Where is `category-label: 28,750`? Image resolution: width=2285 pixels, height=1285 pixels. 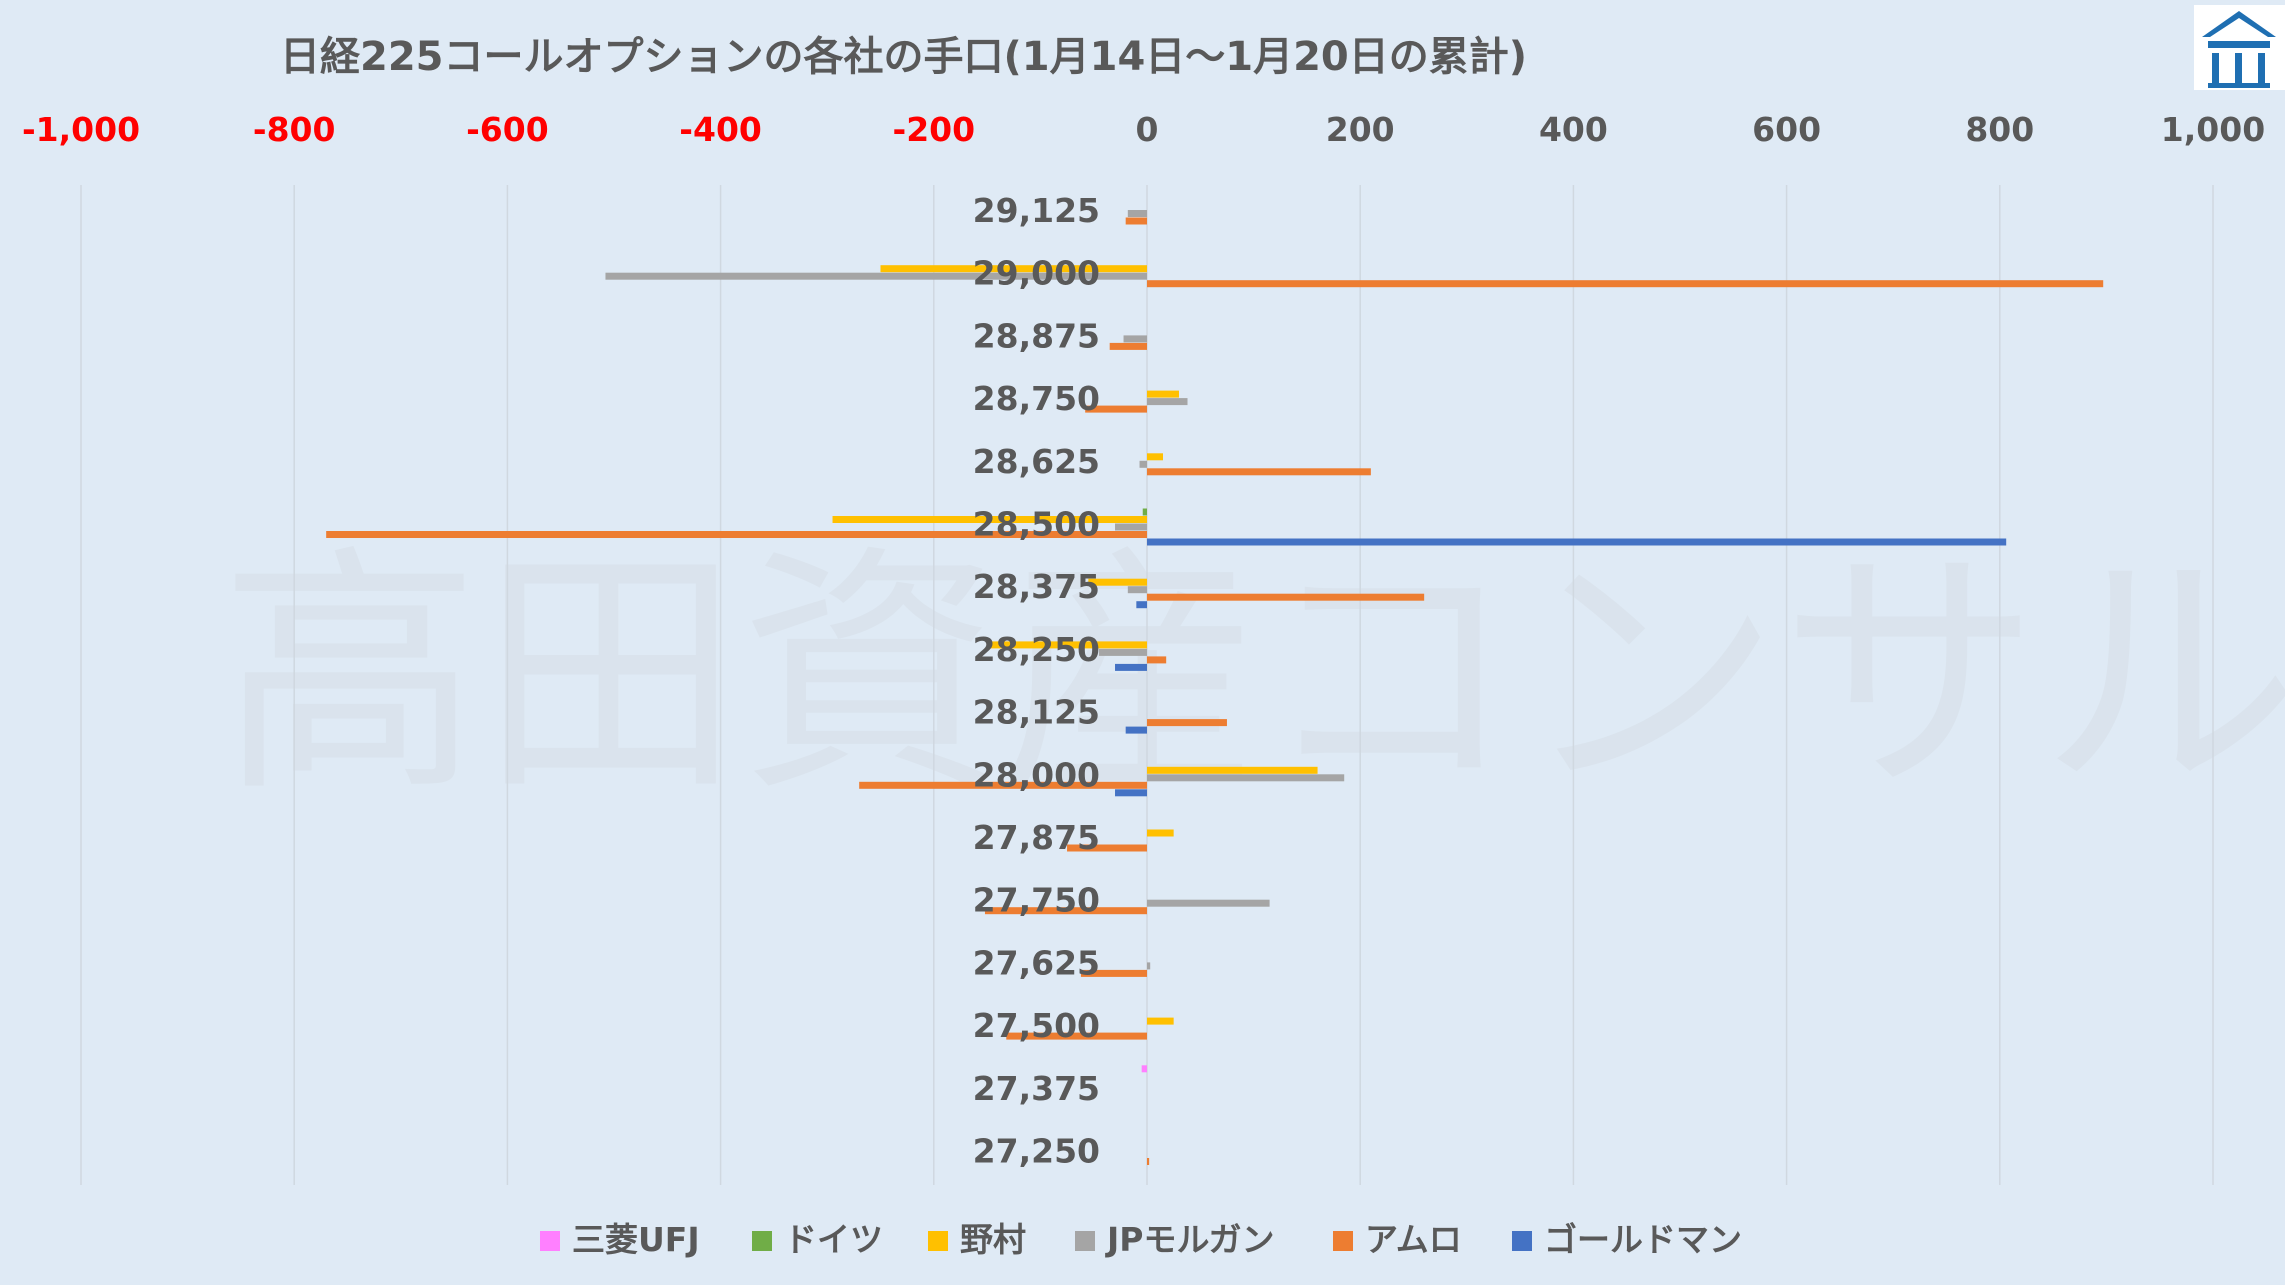
category-label: 28,750 is located at coordinates (1036, 398).